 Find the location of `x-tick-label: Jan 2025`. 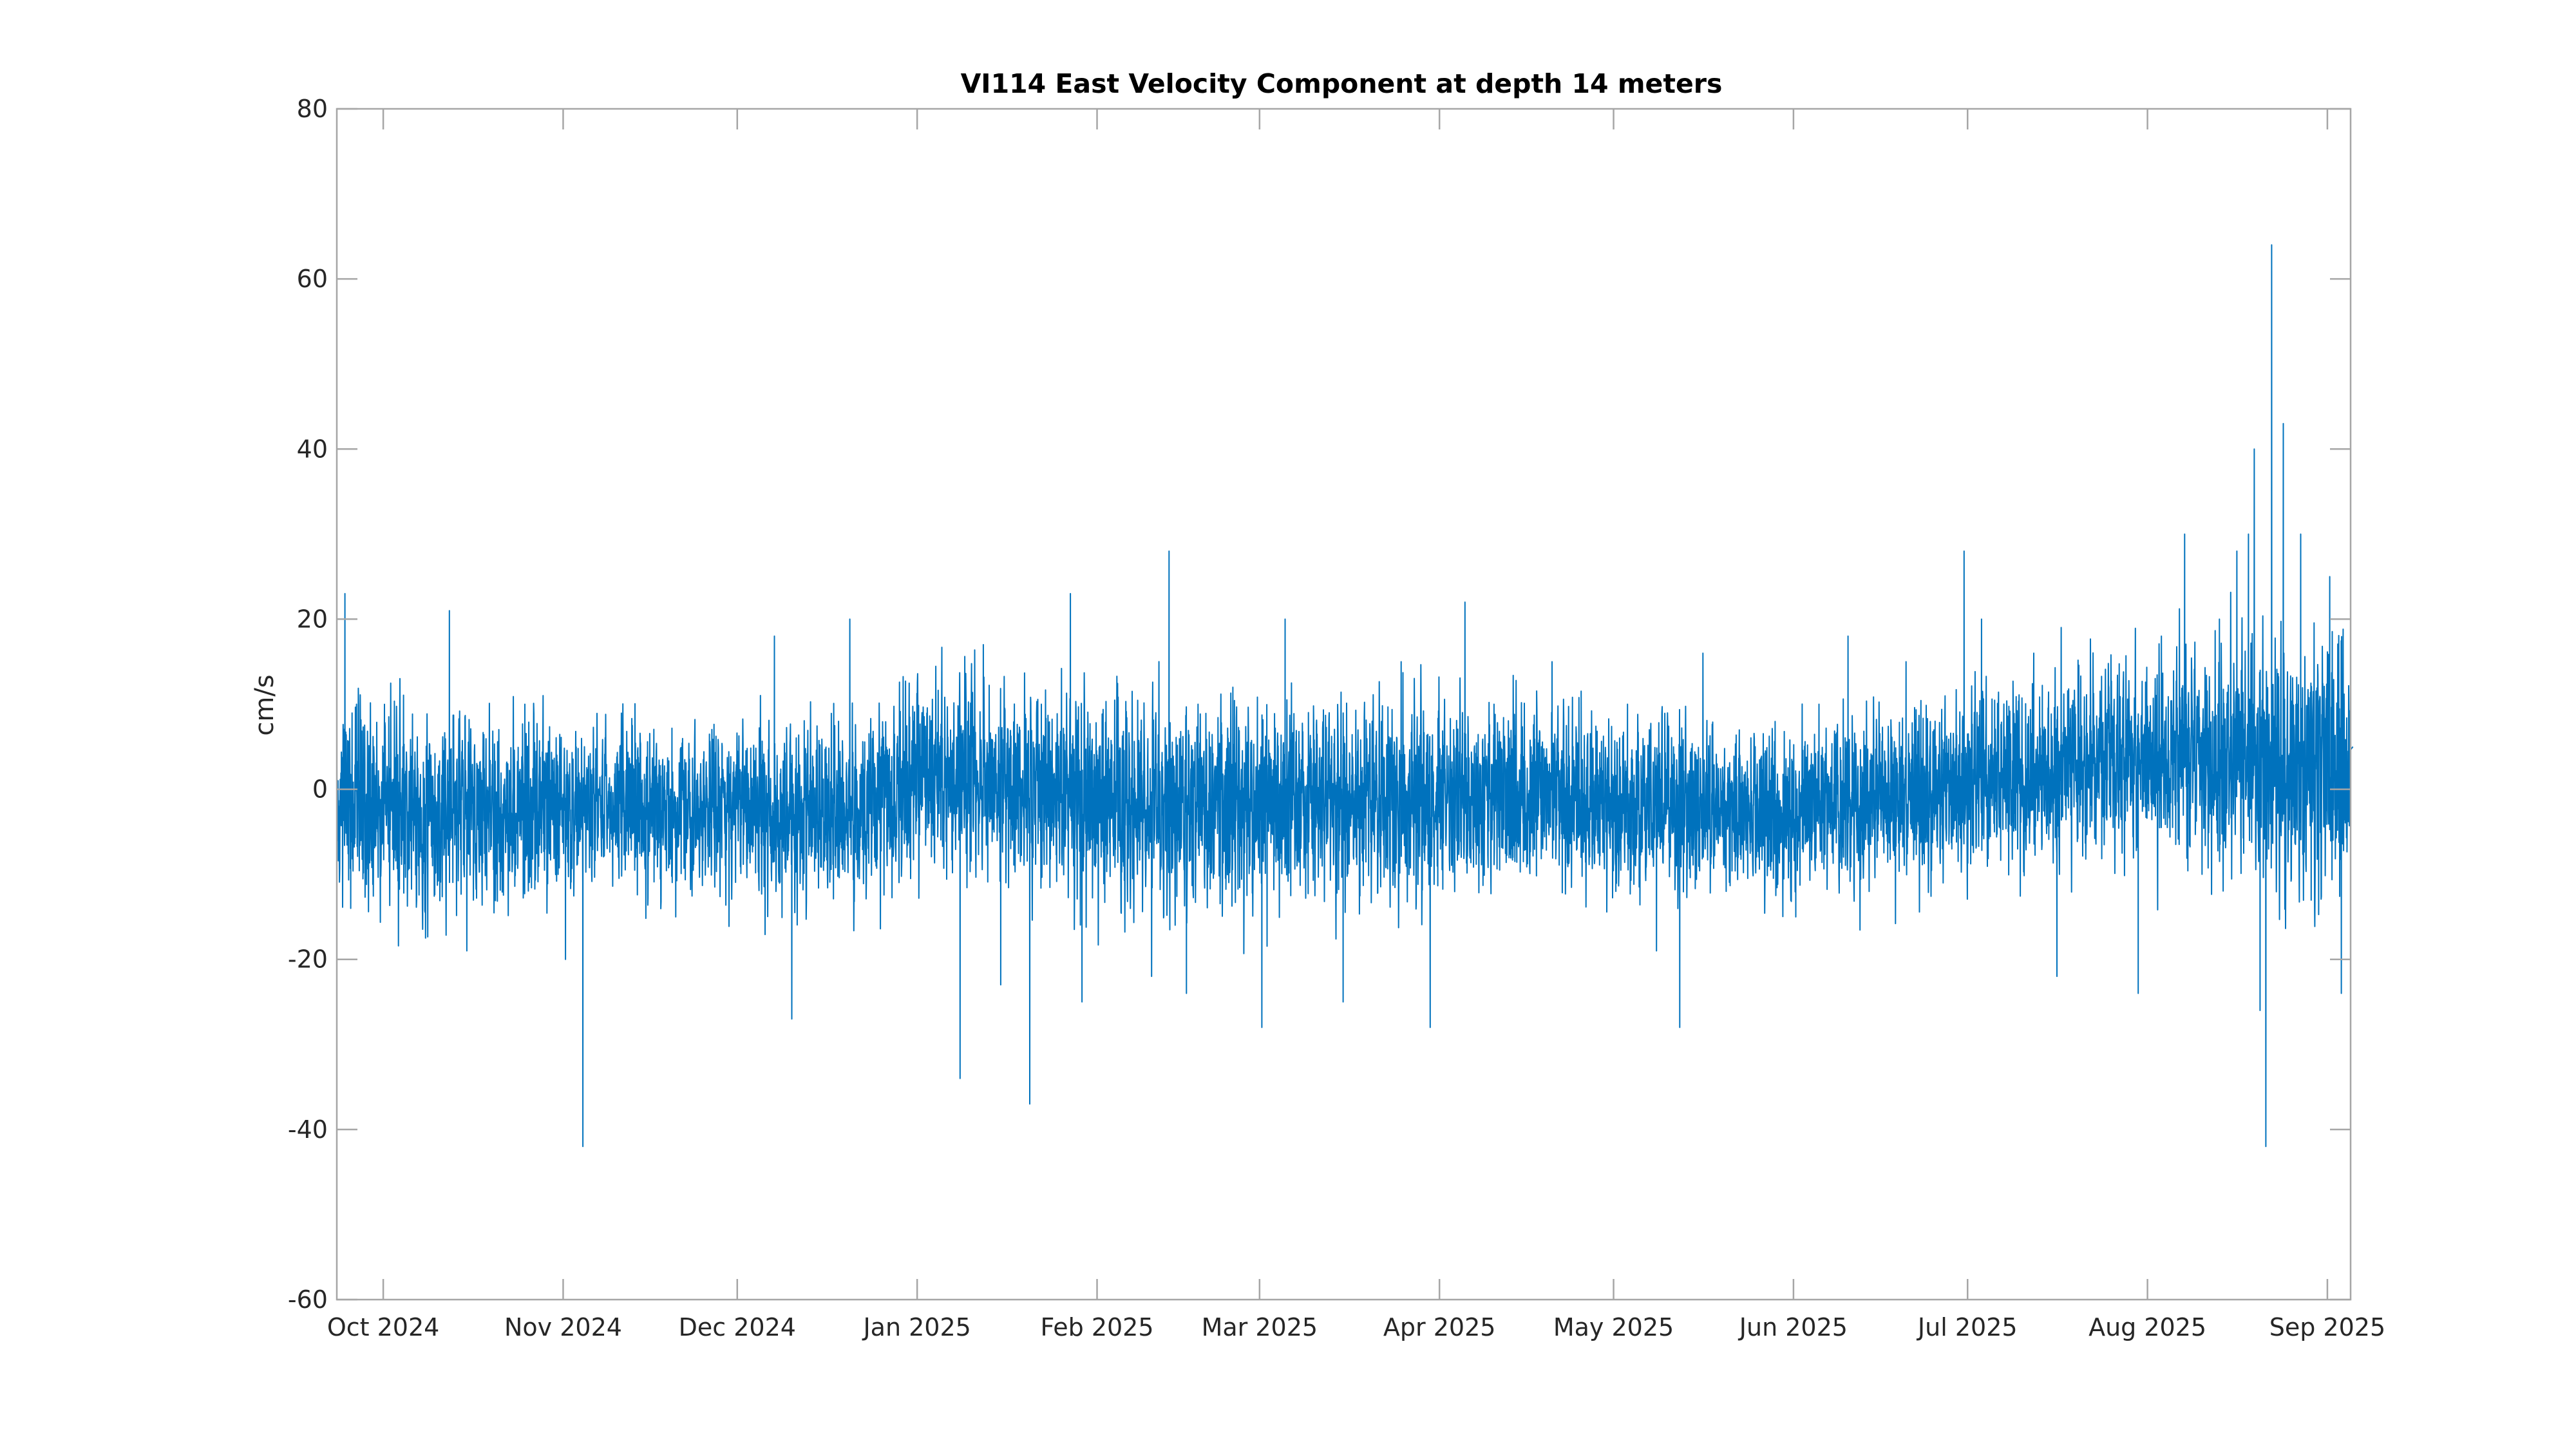

x-tick-label: Jan 2025 is located at coordinates (916, 1327).